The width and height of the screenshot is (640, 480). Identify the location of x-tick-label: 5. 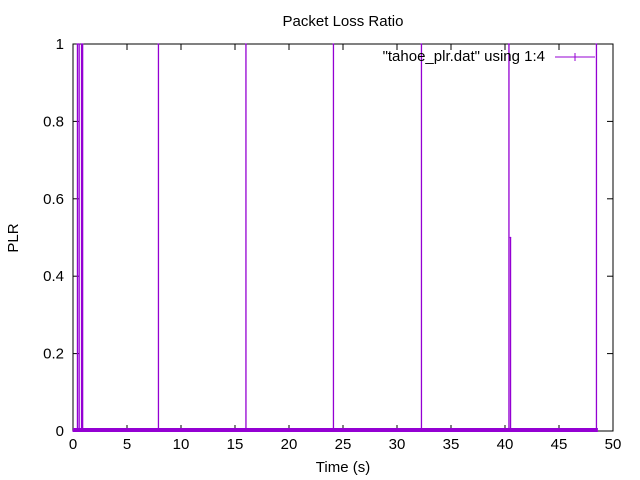
(127, 444).